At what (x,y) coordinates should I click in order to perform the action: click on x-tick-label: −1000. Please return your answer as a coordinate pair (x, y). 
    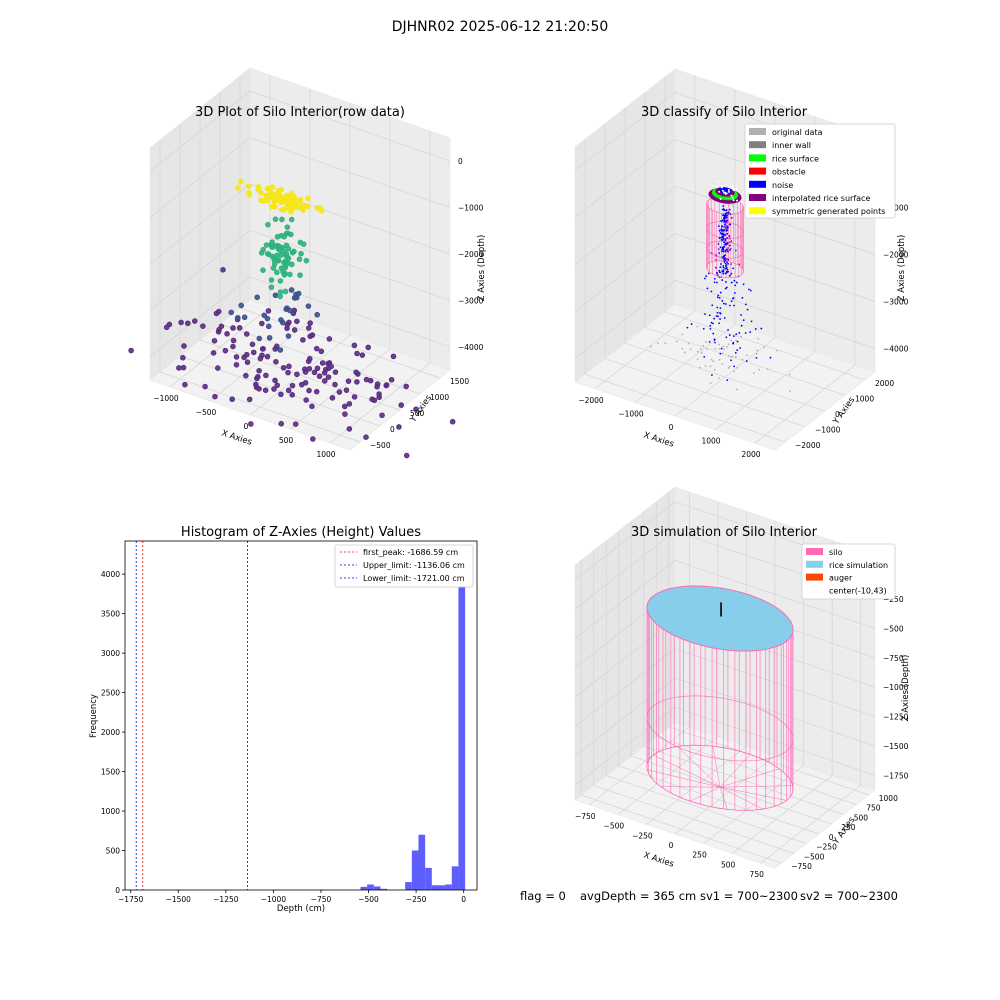
    Looking at the image, I should click on (166, 398).